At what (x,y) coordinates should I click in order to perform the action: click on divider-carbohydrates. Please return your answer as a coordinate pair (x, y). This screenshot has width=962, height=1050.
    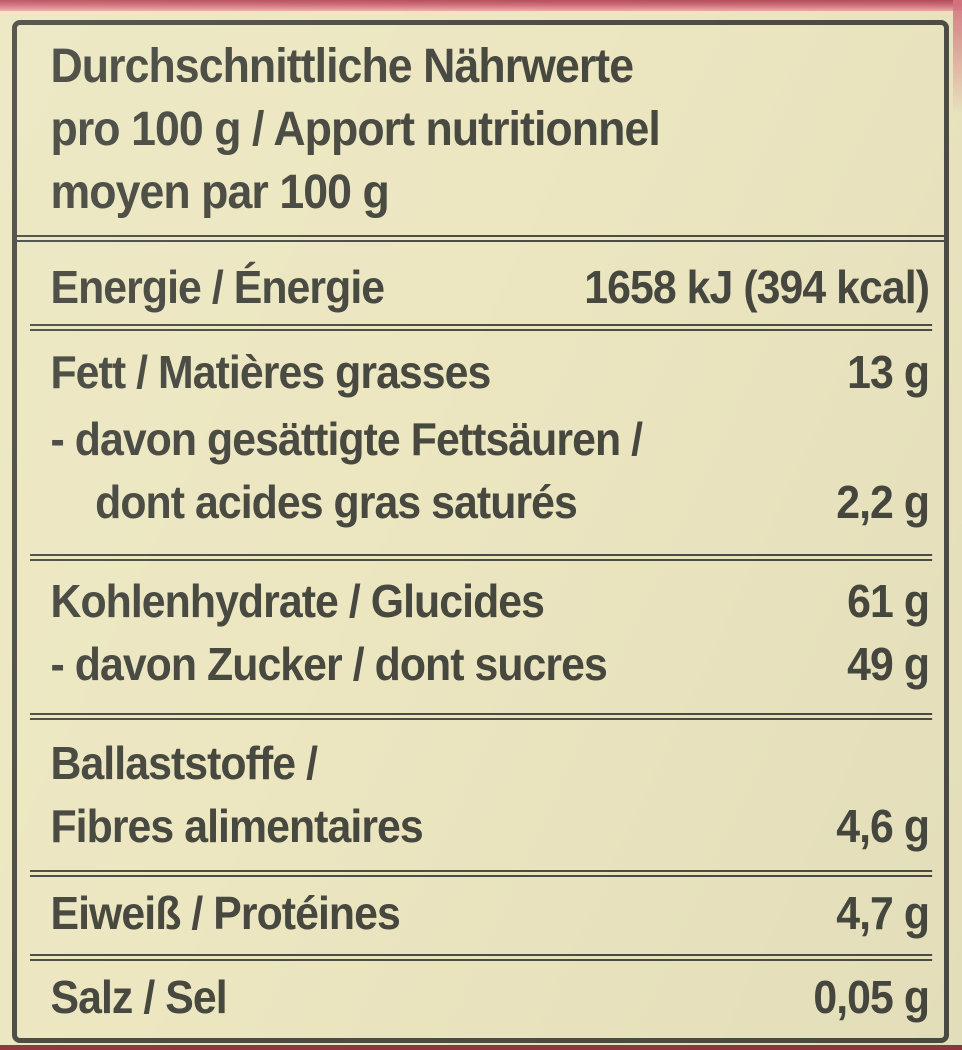
    Looking at the image, I should click on (481, 716).